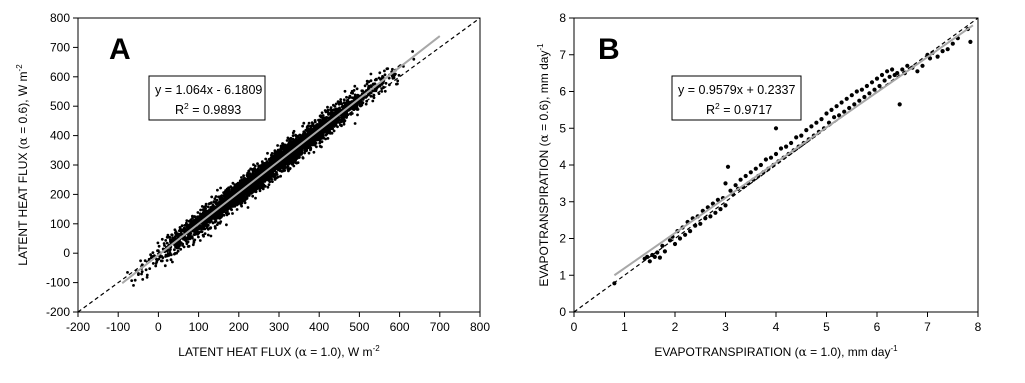 The image size is (1025, 383). What do you see at coordinates (208, 109) in the screenshot?
I see `panel-a-r-squared: R2 = 0.9893` at bounding box center [208, 109].